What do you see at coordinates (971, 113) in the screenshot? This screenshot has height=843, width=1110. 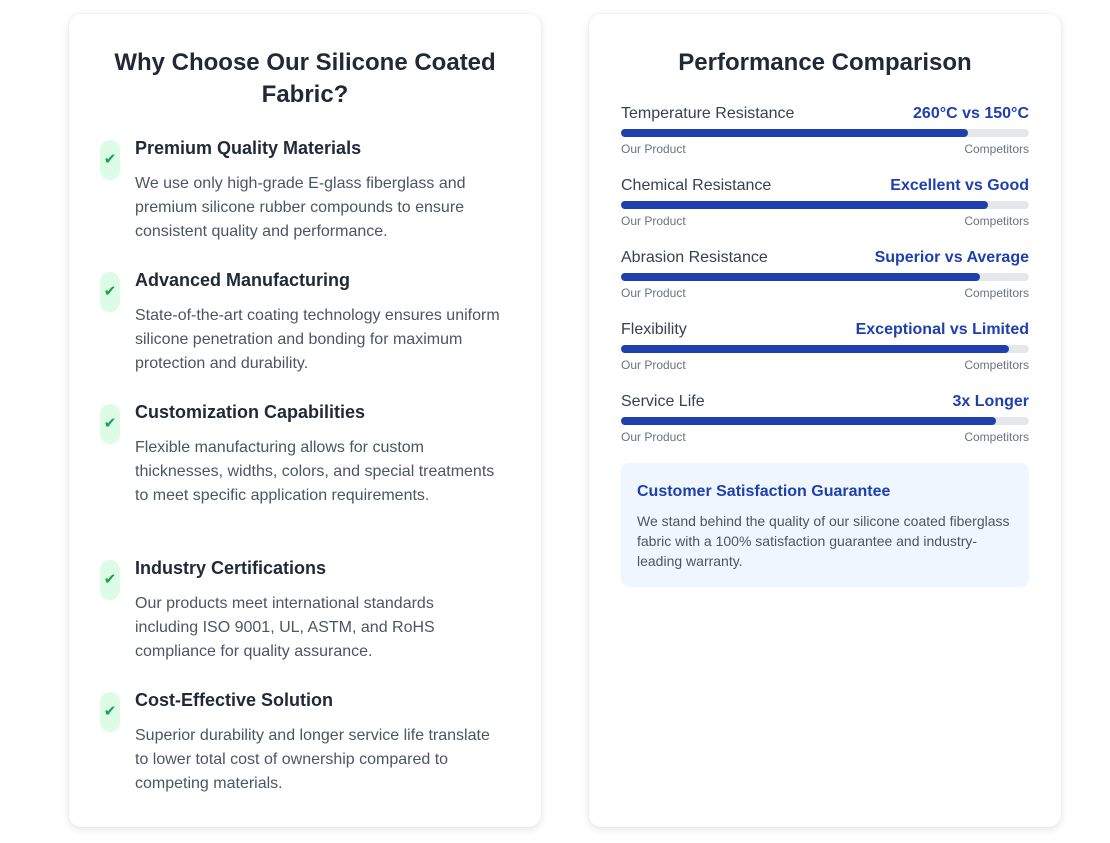 I see `metric-value: 260°C vs 150°C` at bounding box center [971, 113].